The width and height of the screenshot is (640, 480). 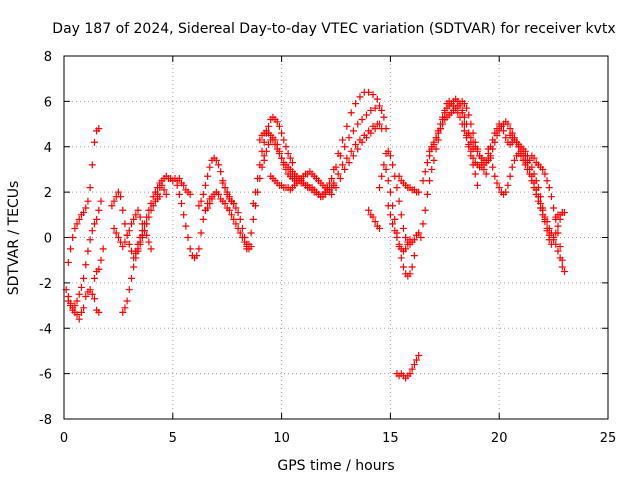 I want to click on y-tick-label: -4, so click(x=45, y=329).